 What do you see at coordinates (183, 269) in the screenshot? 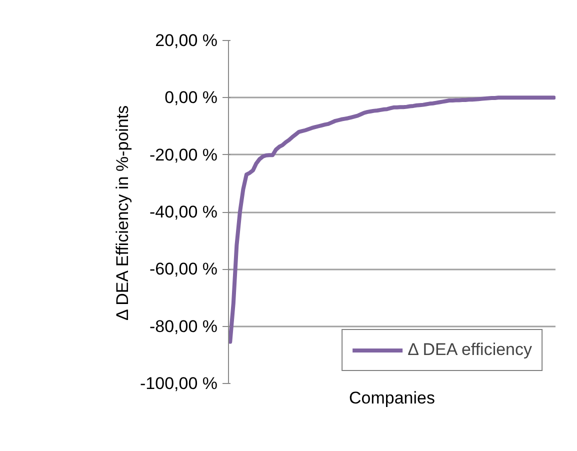
I see `y-tick-label: -60,00 %` at bounding box center [183, 269].